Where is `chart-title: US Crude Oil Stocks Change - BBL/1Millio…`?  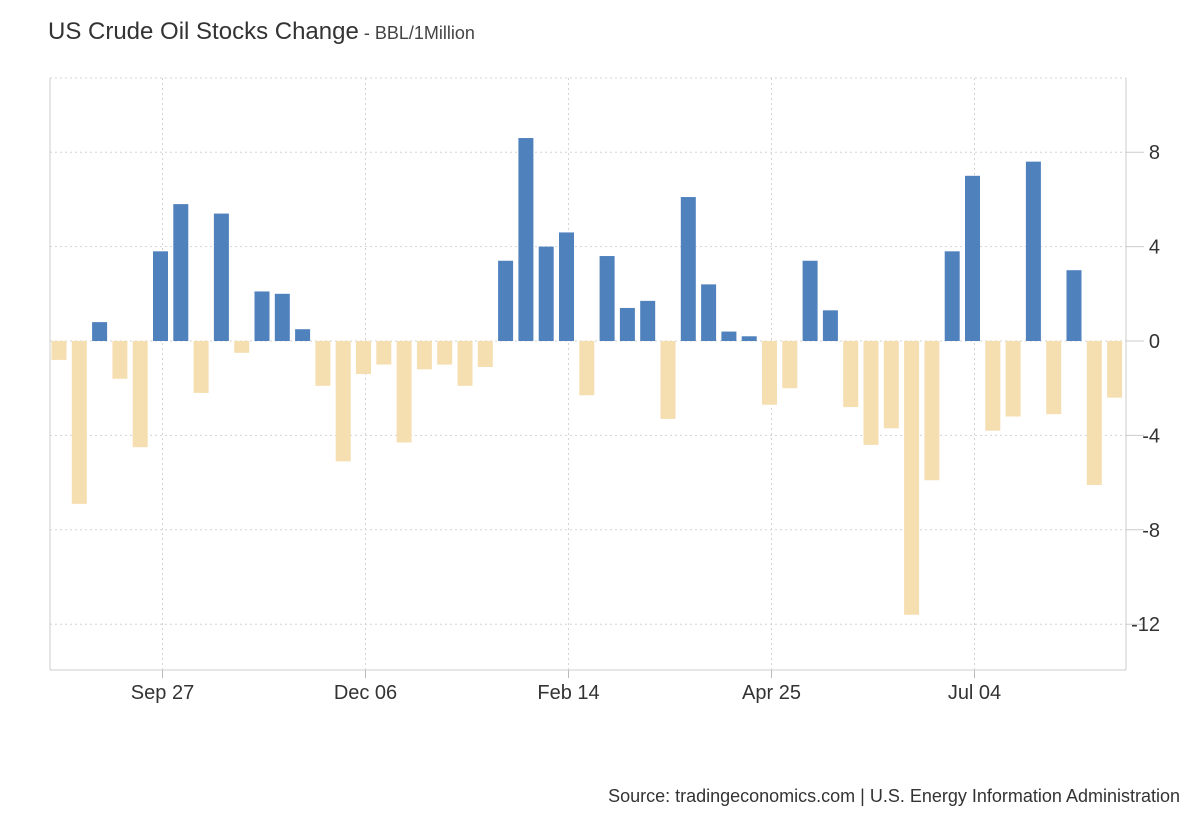 chart-title: US Crude Oil Stocks Change - BBL/1Millio… is located at coordinates (261, 32).